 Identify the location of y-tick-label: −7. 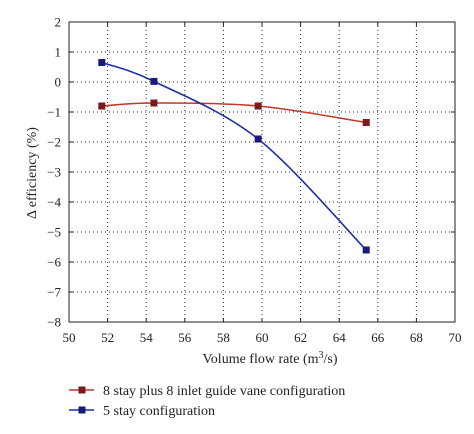
(54, 292).